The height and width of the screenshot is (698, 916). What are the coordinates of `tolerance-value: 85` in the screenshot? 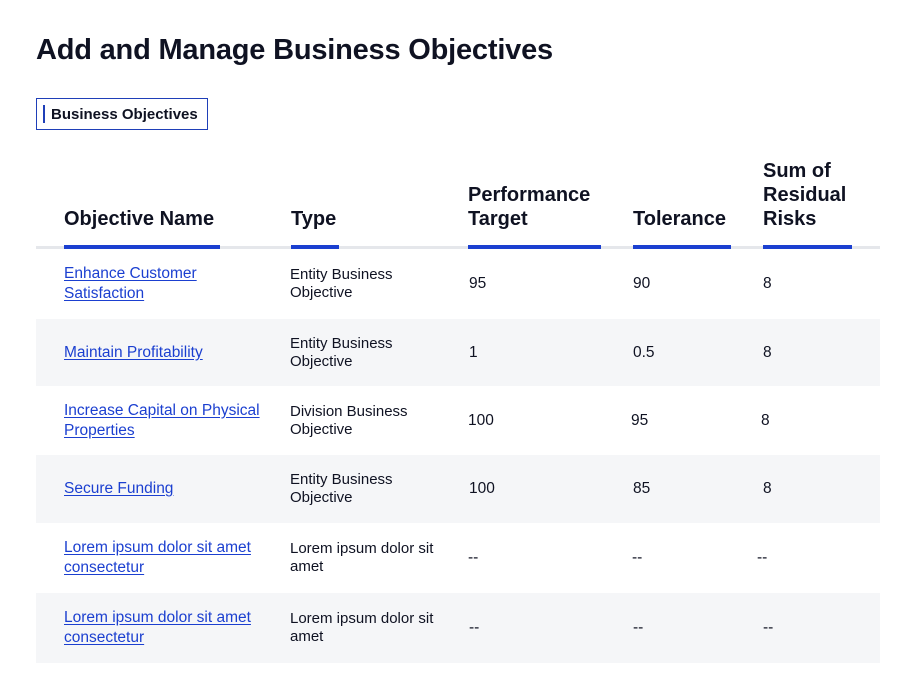 It's located at (642, 488).